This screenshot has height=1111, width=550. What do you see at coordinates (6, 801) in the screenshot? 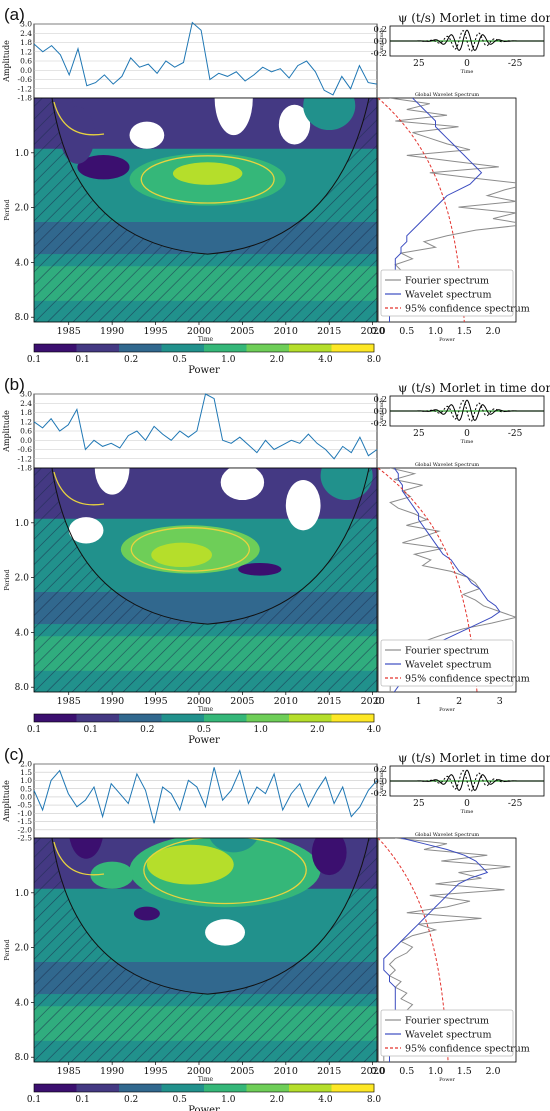
I see `amplitude-axis-label: Amplitude` at bounding box center [6, 801].